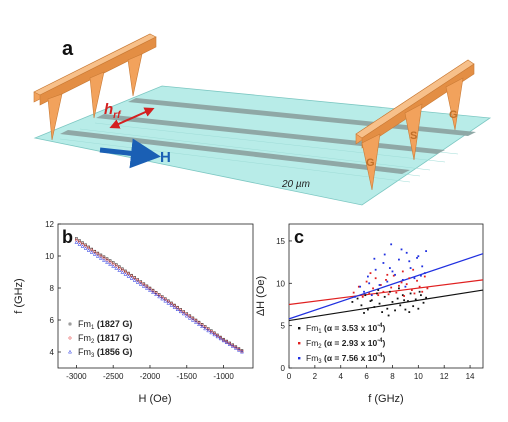  Describe the element at coordinates (155, 399) in the screenshot. I see `panel-b-xlabel: H (Oe)` at that location.